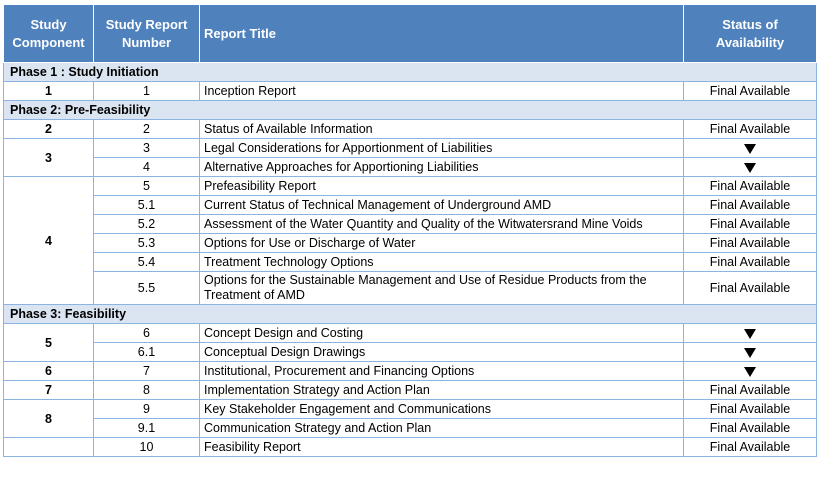 The width and height of the screenshot is (820, 484). What do you see at coordinates (48, 447) in the screenshot?
I see `study-component-cell` at bounding box center [48, 447].